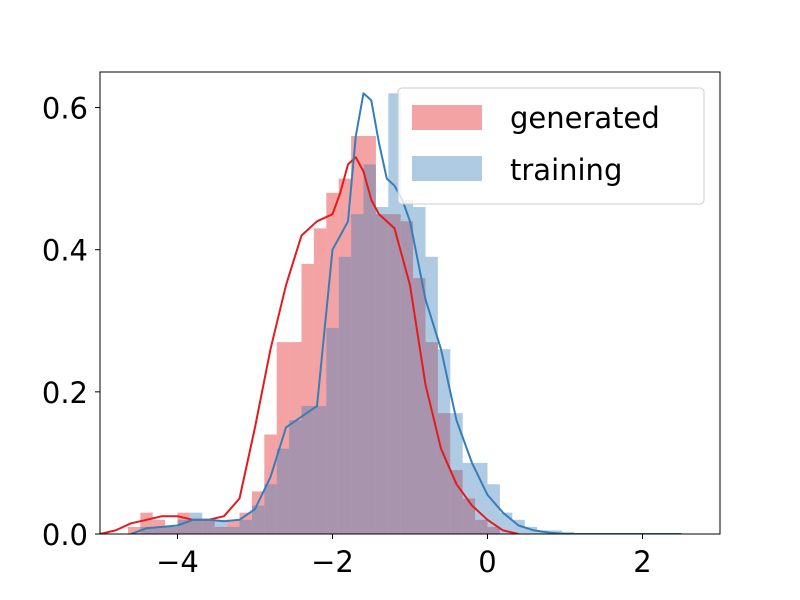 This screenshot has height=600, width=800. Describe the element at coordinates (447, 168) in the screenshot. I see `legend-swatch-training` at that location.